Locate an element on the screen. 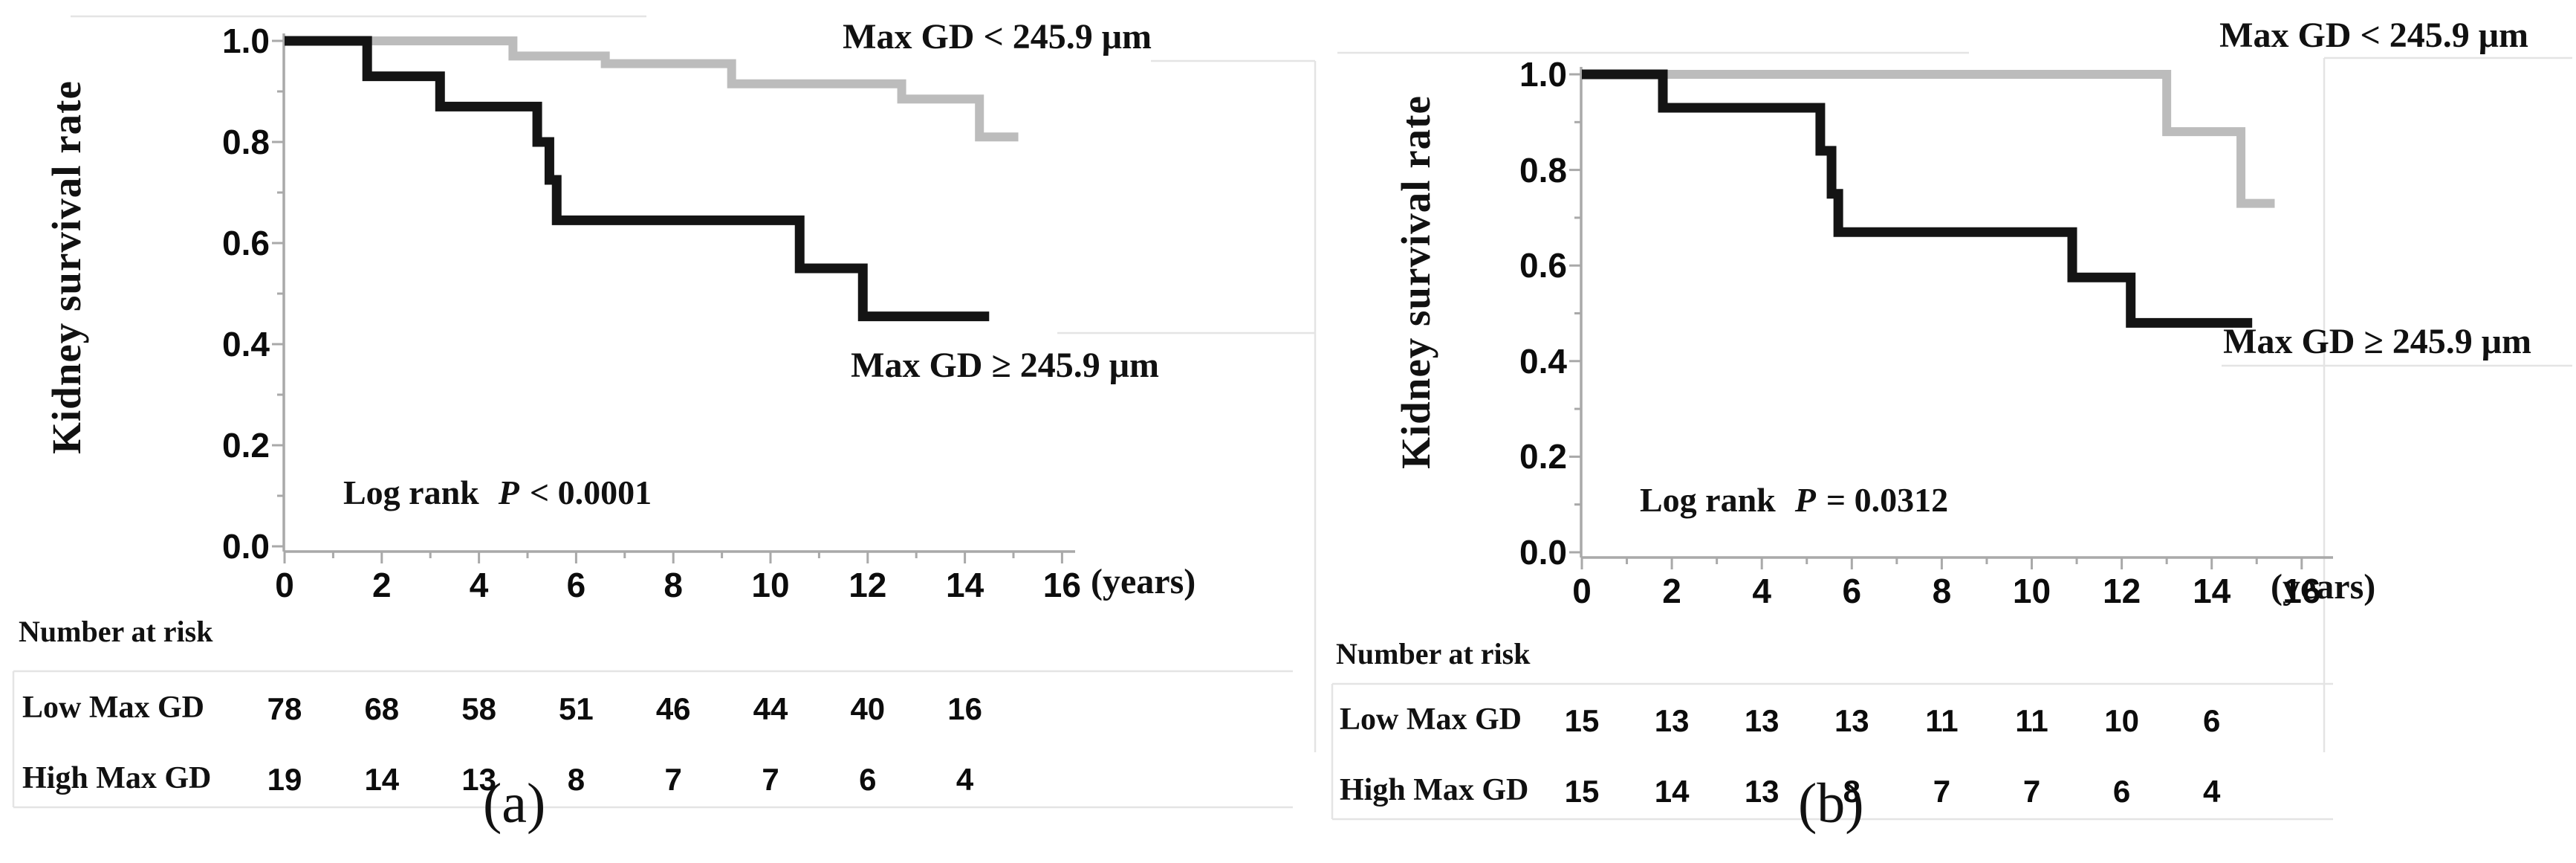 The width and height of the screenshot is (2576, 863). panel-b-x-tick-label-8: 8 is located at coordinates (1942, 591).